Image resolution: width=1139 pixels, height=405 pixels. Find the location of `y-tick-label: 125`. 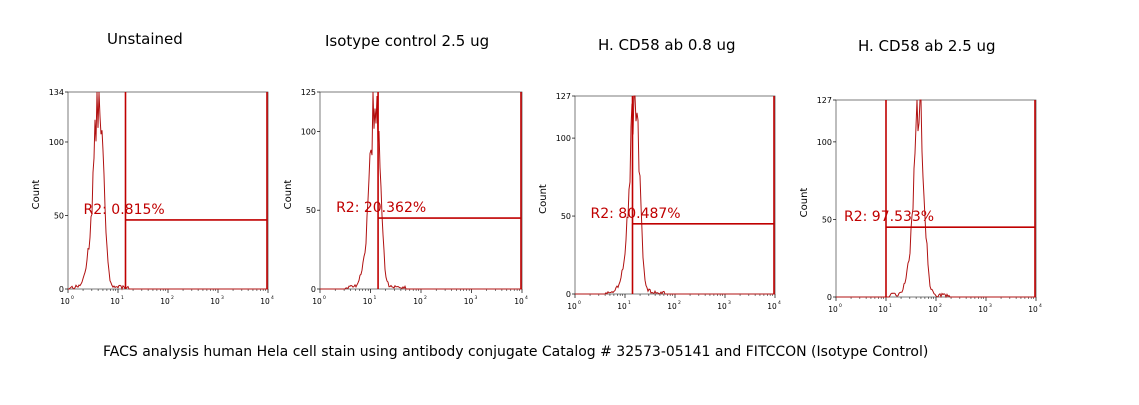

y-tick-label: 125 is located at coordinates (308, 92).